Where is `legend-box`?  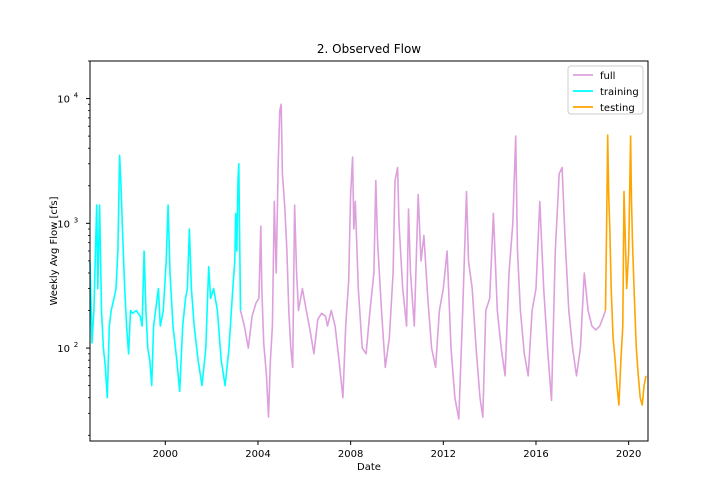
legend-box is located at coordinates (605, 90).